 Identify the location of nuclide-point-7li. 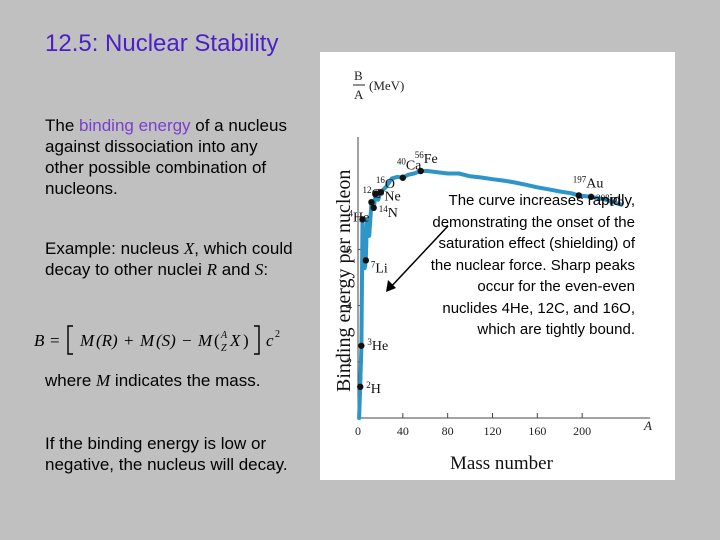
(366, 260).